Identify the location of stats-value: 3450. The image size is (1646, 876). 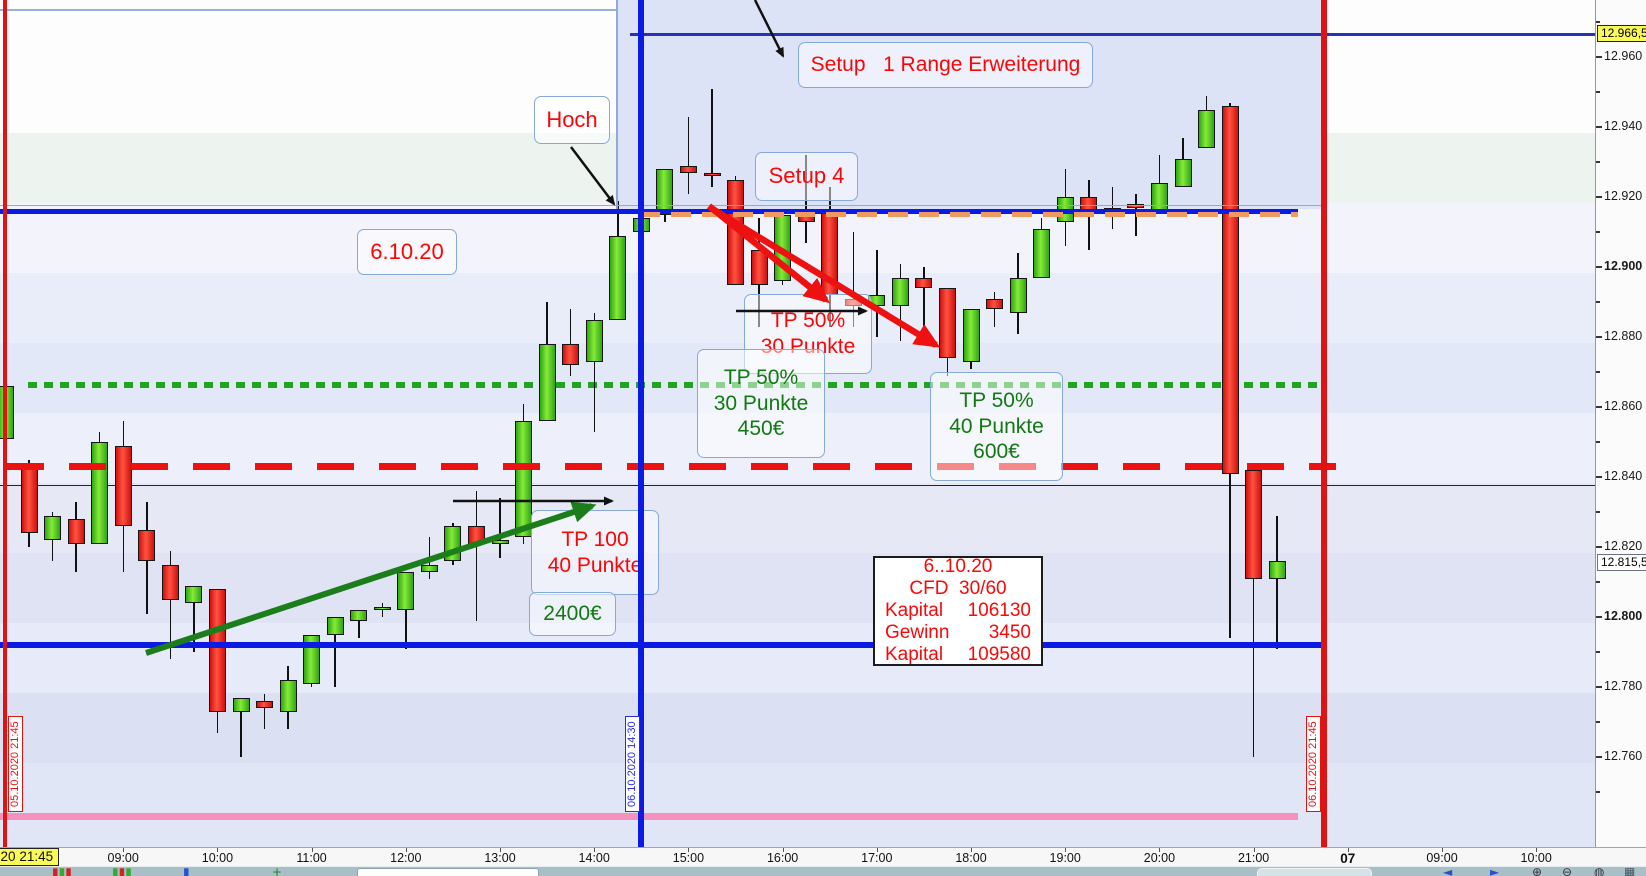
(1009, 632).